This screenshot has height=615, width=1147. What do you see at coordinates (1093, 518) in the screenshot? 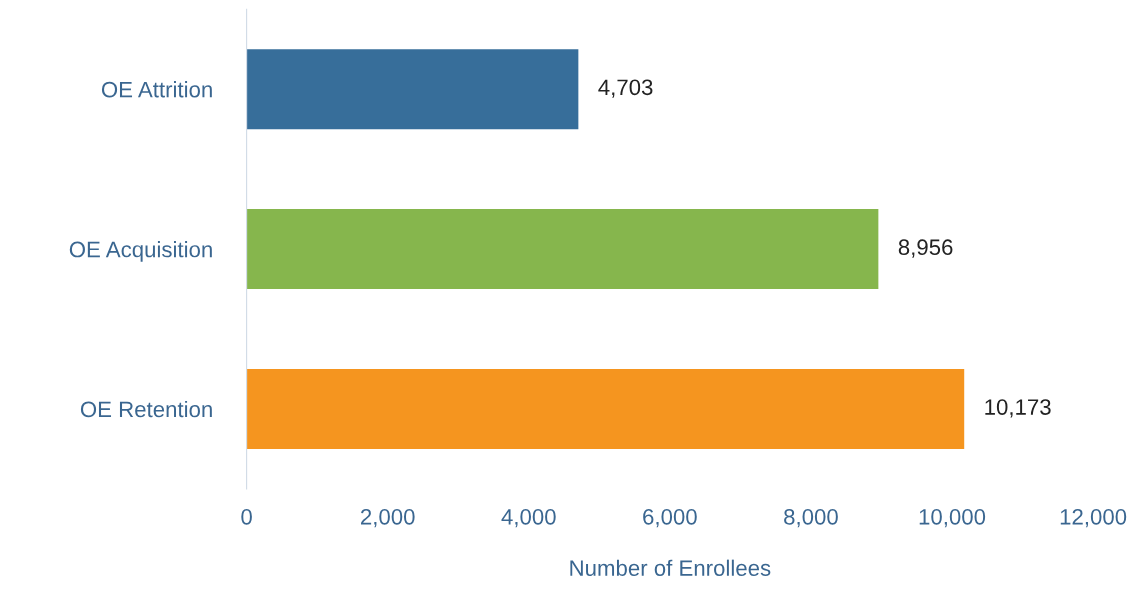
I see `x-tick-label: 12,000` at bounding box center [1093, 518].